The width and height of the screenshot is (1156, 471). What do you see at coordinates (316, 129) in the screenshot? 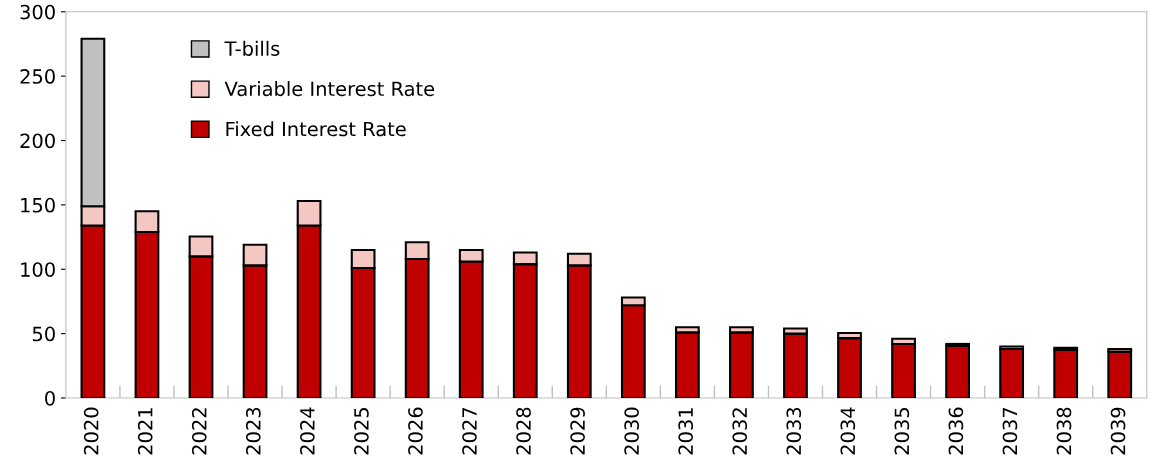
I see `legend-label: Fixed Interest Rate` at bounding box center [316, 129].